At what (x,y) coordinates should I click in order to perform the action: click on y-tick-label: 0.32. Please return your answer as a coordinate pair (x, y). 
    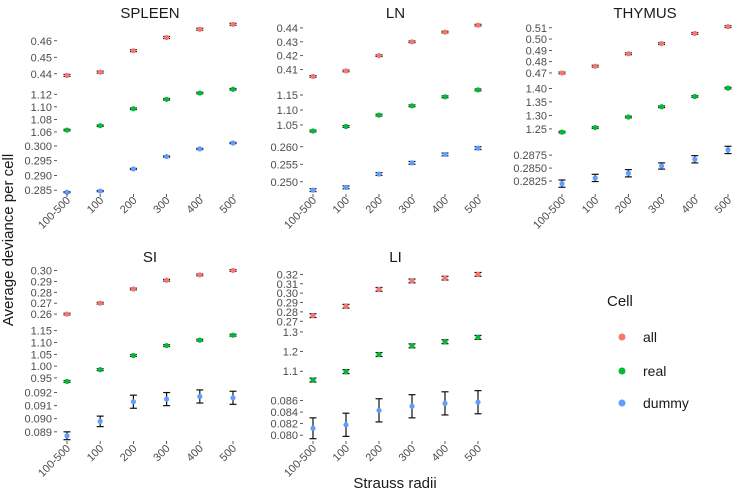
    Looking at the image, I should click on (287, 275).